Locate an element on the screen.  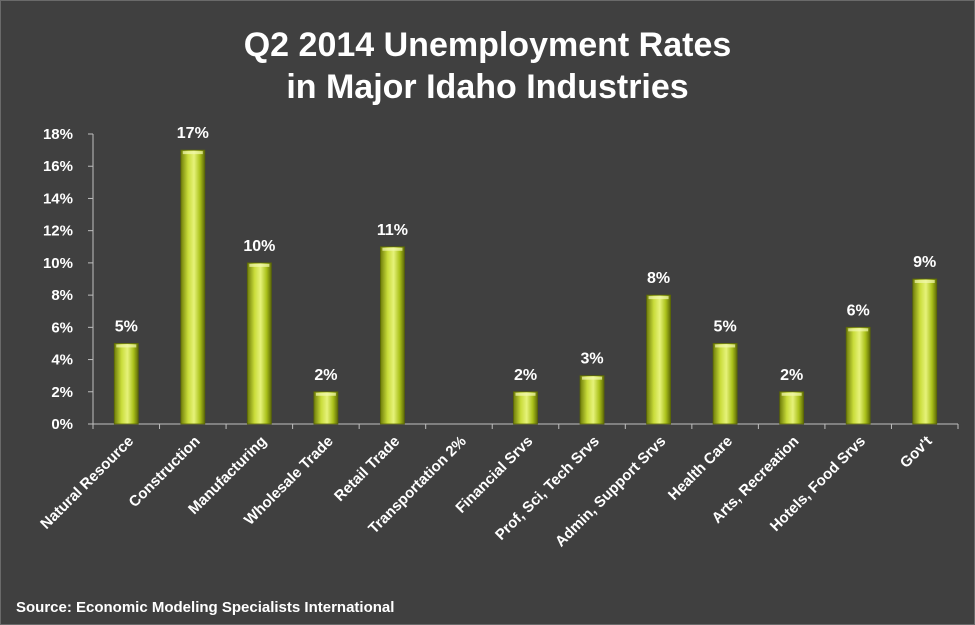
category-label: Admin, Support Srvs is located at coordinates (611, 492).